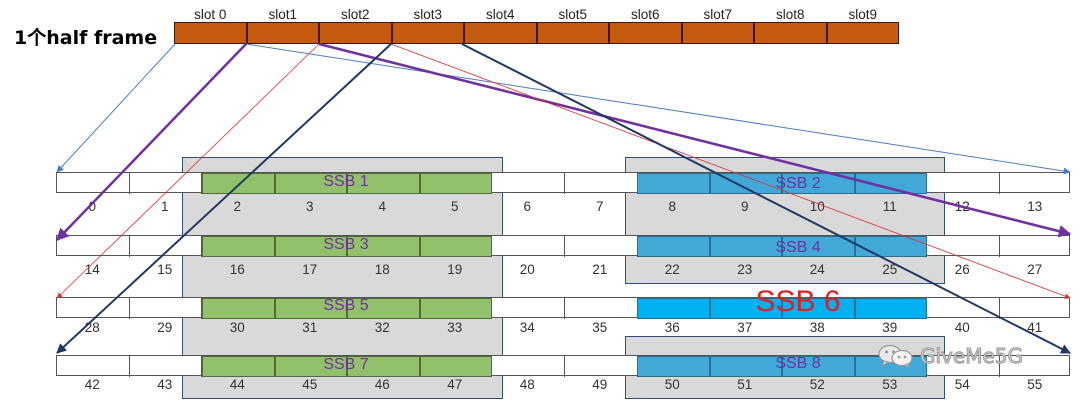 The image size is (1080, 402). I want to click on symbol-index: 22, so click(672, 269).